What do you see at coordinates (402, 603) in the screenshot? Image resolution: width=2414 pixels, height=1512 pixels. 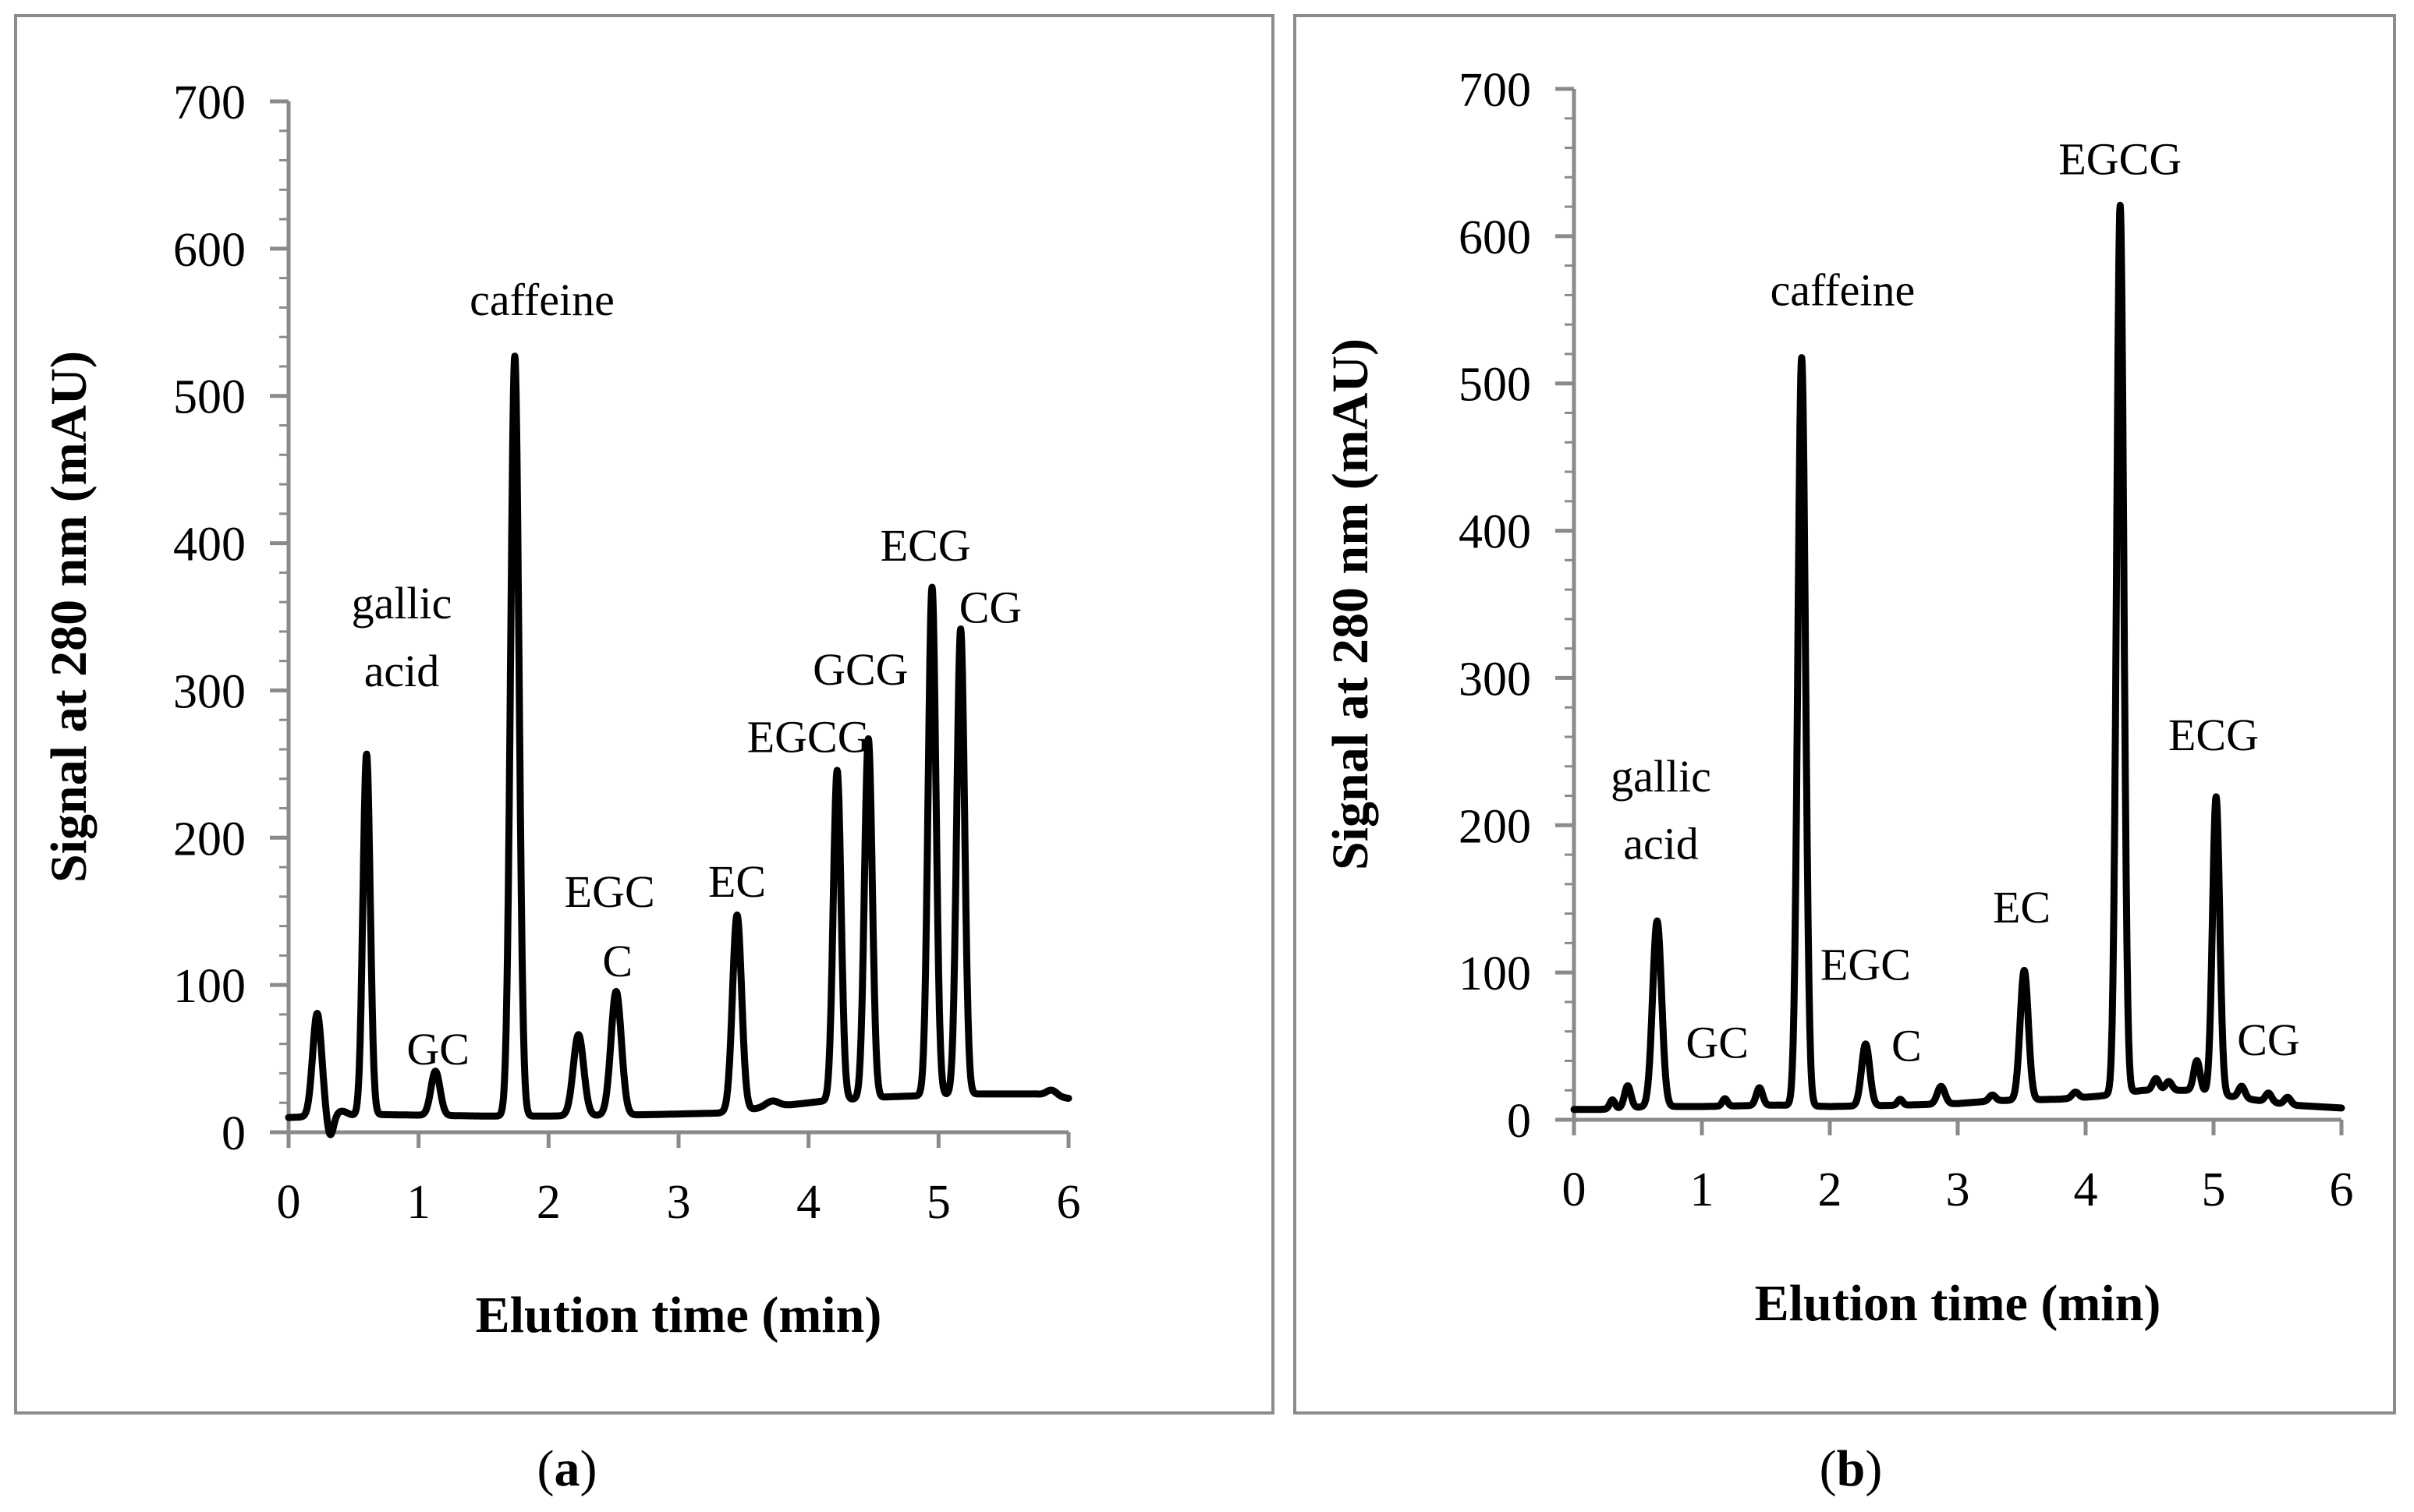 I see `panel-a-peak-label: gallic` at bounding box center [402, 603].